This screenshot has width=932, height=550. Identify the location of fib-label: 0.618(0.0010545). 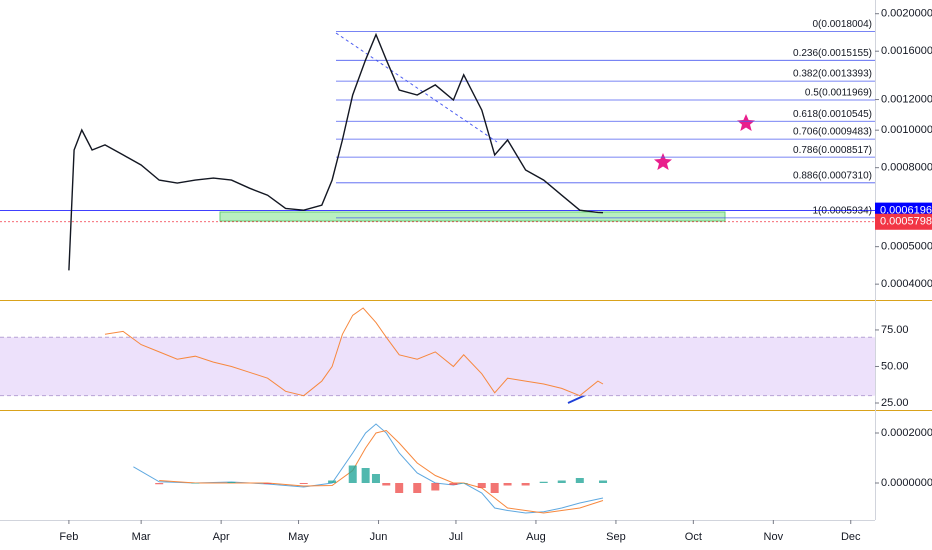
(832, 114).